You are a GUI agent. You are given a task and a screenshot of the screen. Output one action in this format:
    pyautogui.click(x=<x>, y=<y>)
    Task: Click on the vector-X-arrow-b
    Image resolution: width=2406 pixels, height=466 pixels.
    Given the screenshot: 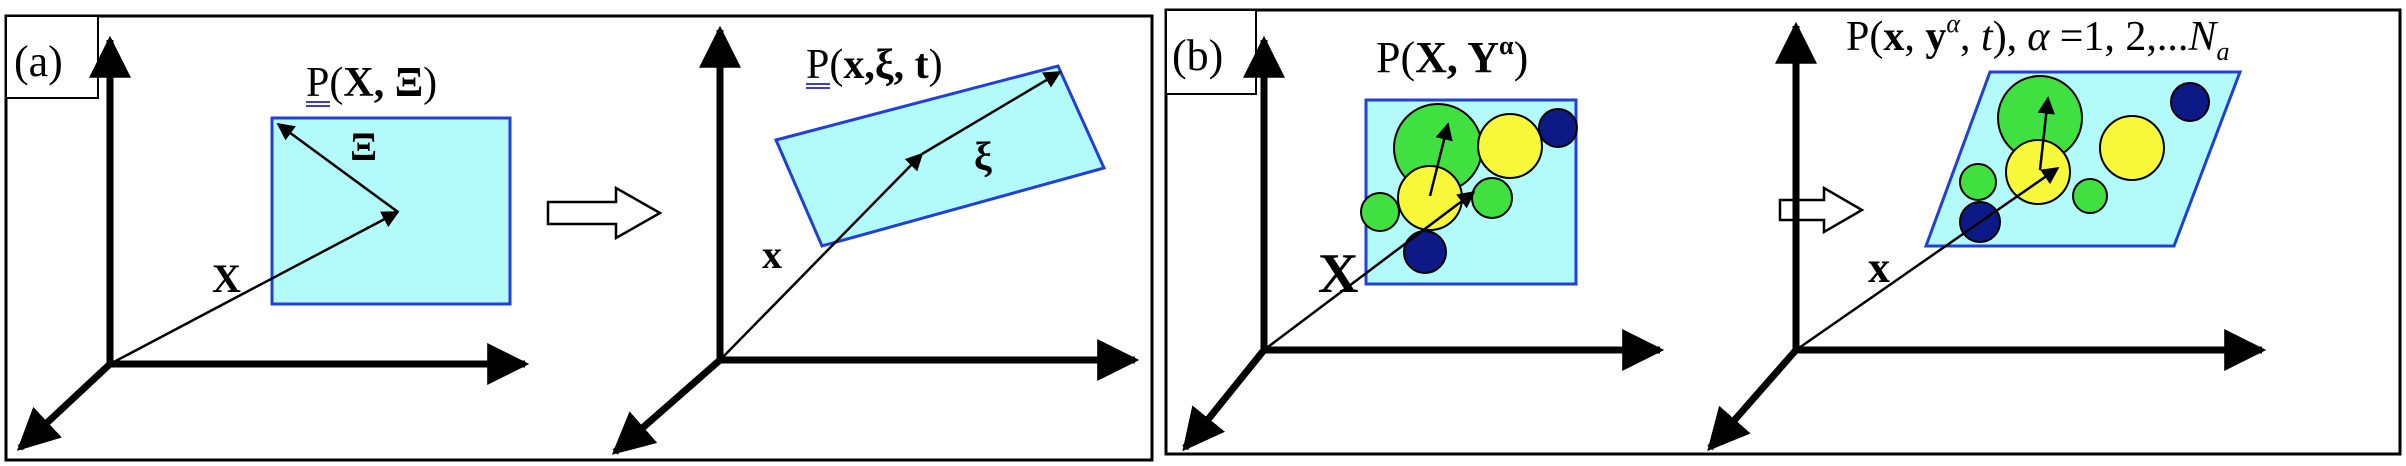 What is the action you would take?
    pyautogui.click(x=1369, y=270)
    